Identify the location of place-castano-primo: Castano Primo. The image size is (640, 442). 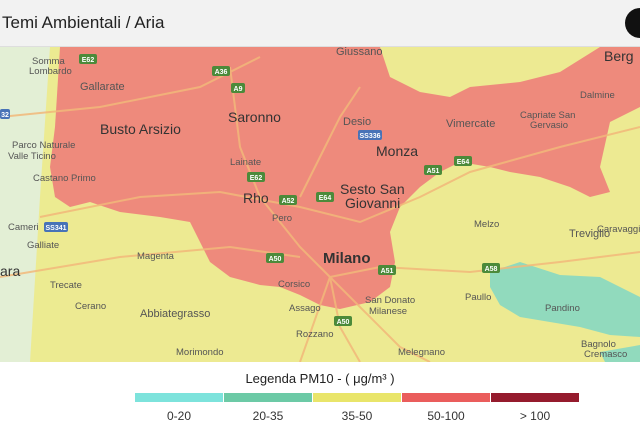
(64, 178).